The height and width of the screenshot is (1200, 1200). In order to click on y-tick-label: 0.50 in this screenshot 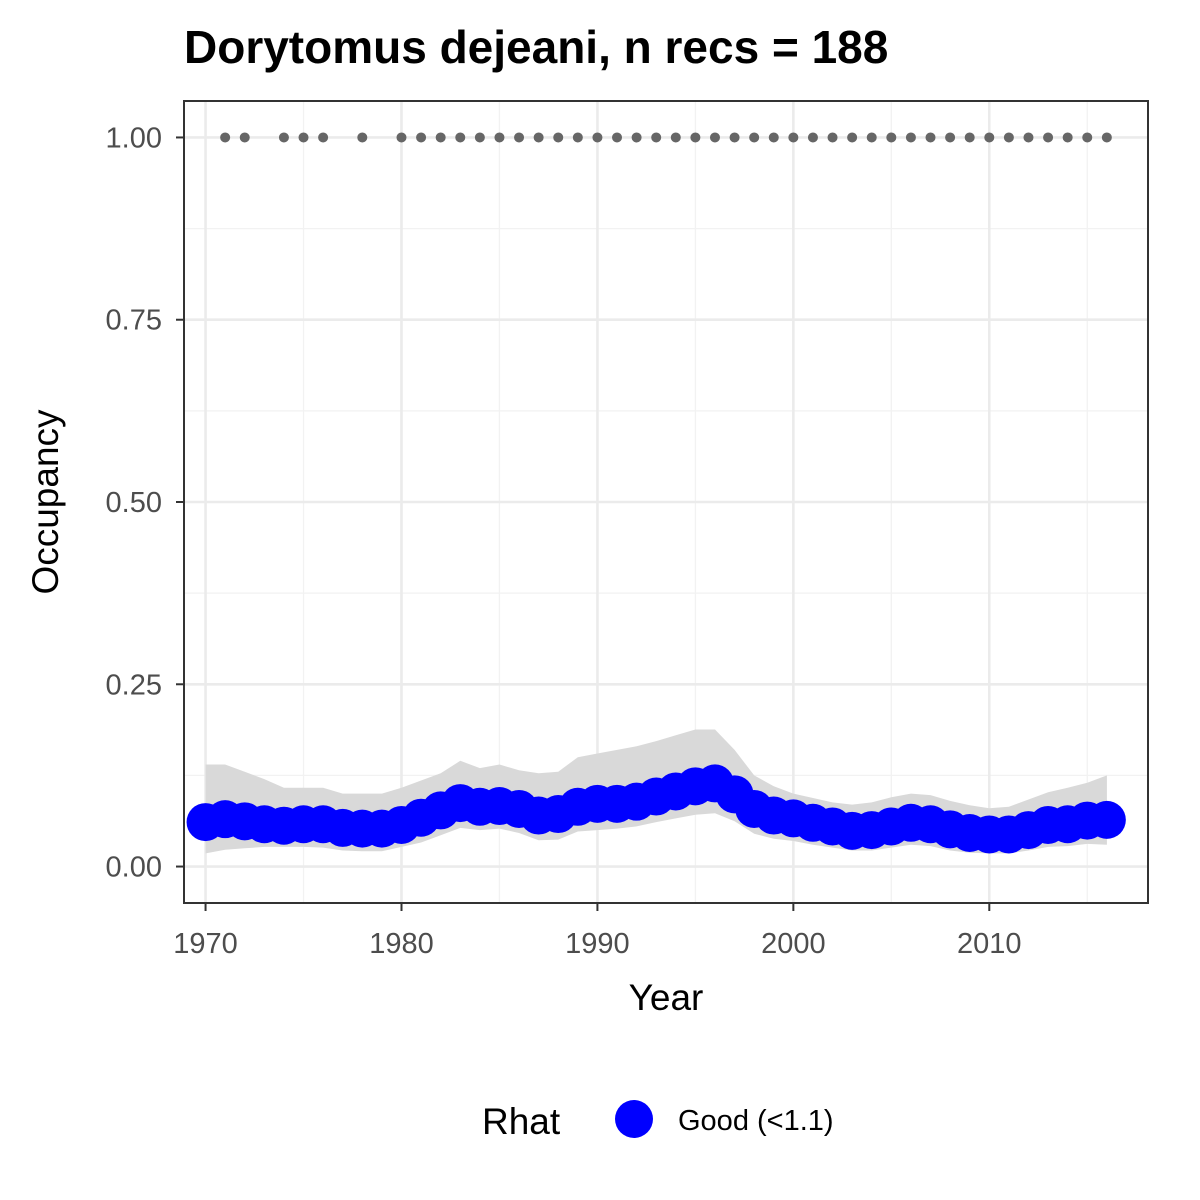, I will do `click(134, 503)`.